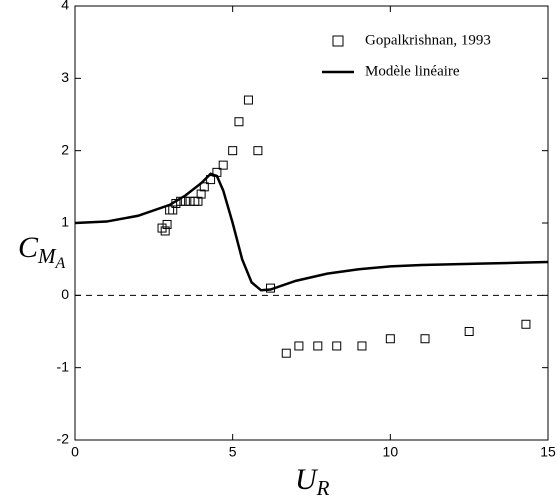  Describe the element at coordinates (65, 6) in the screenshot. I see `y-tick-label: 4` at that location.